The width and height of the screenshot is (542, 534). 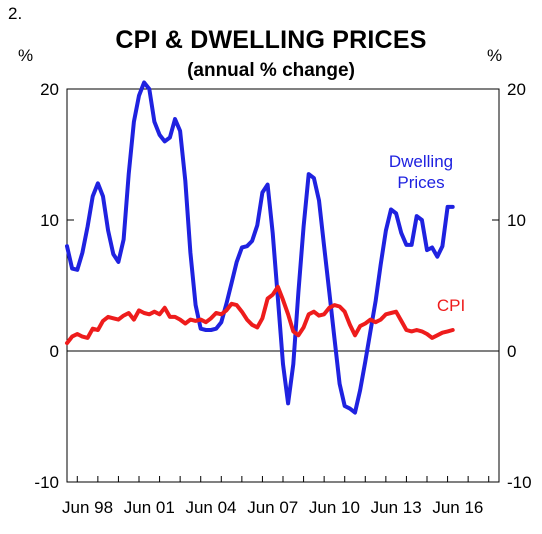 I want to click on figure-number: 2., so click(x=15, y=13).